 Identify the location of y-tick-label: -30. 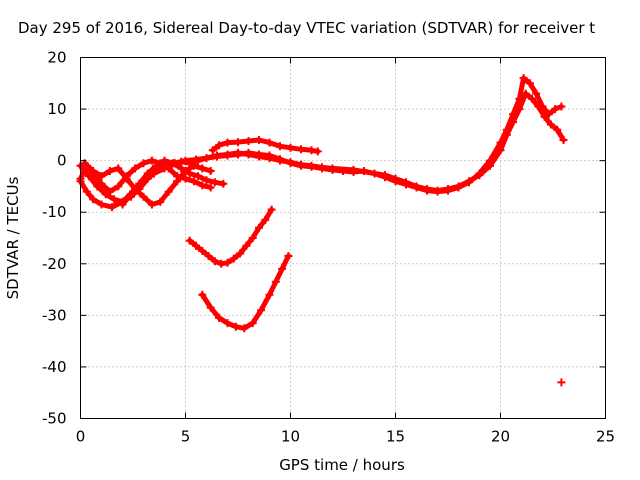
(54, 315).